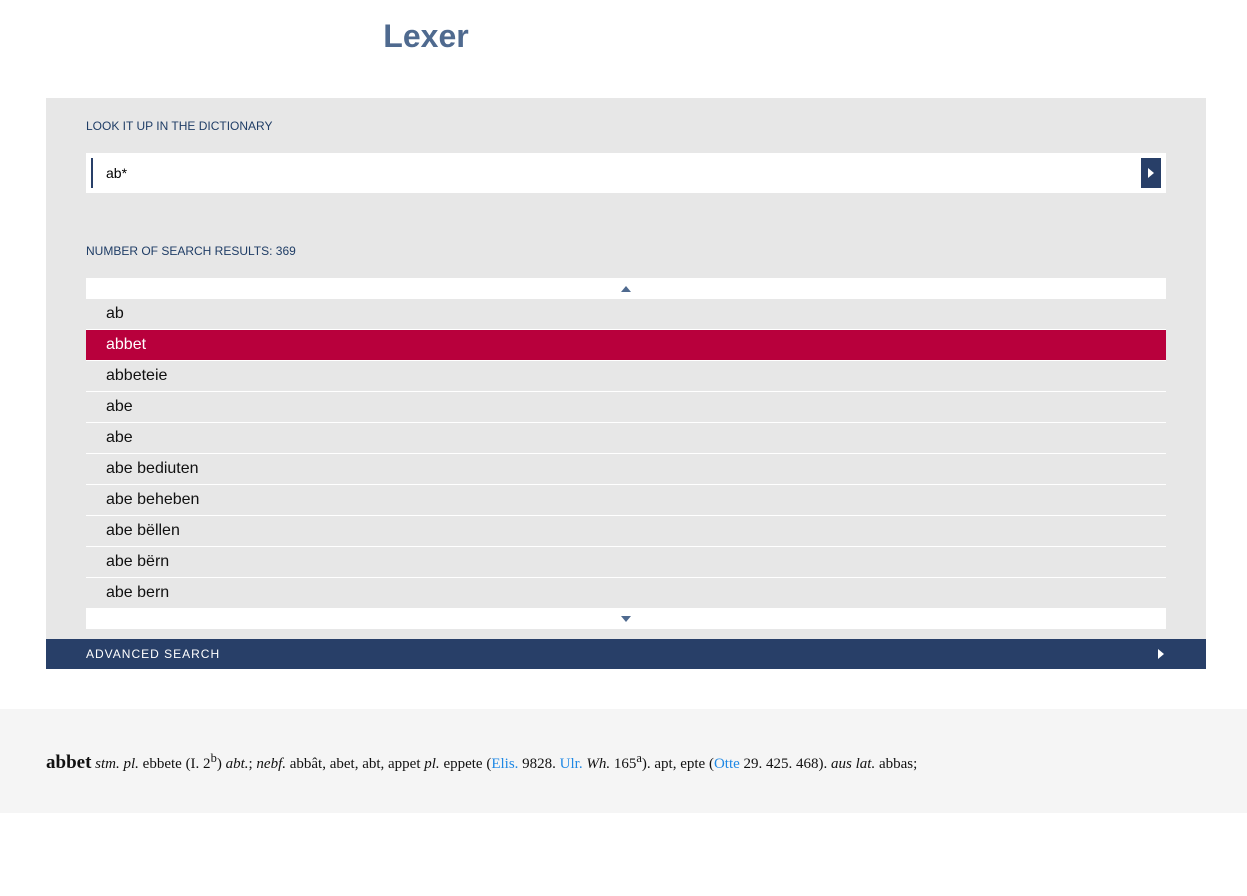  Describe the element at coordinates (626, 469) in the screenshot. I see `list-item: abe bediuten` at that location.